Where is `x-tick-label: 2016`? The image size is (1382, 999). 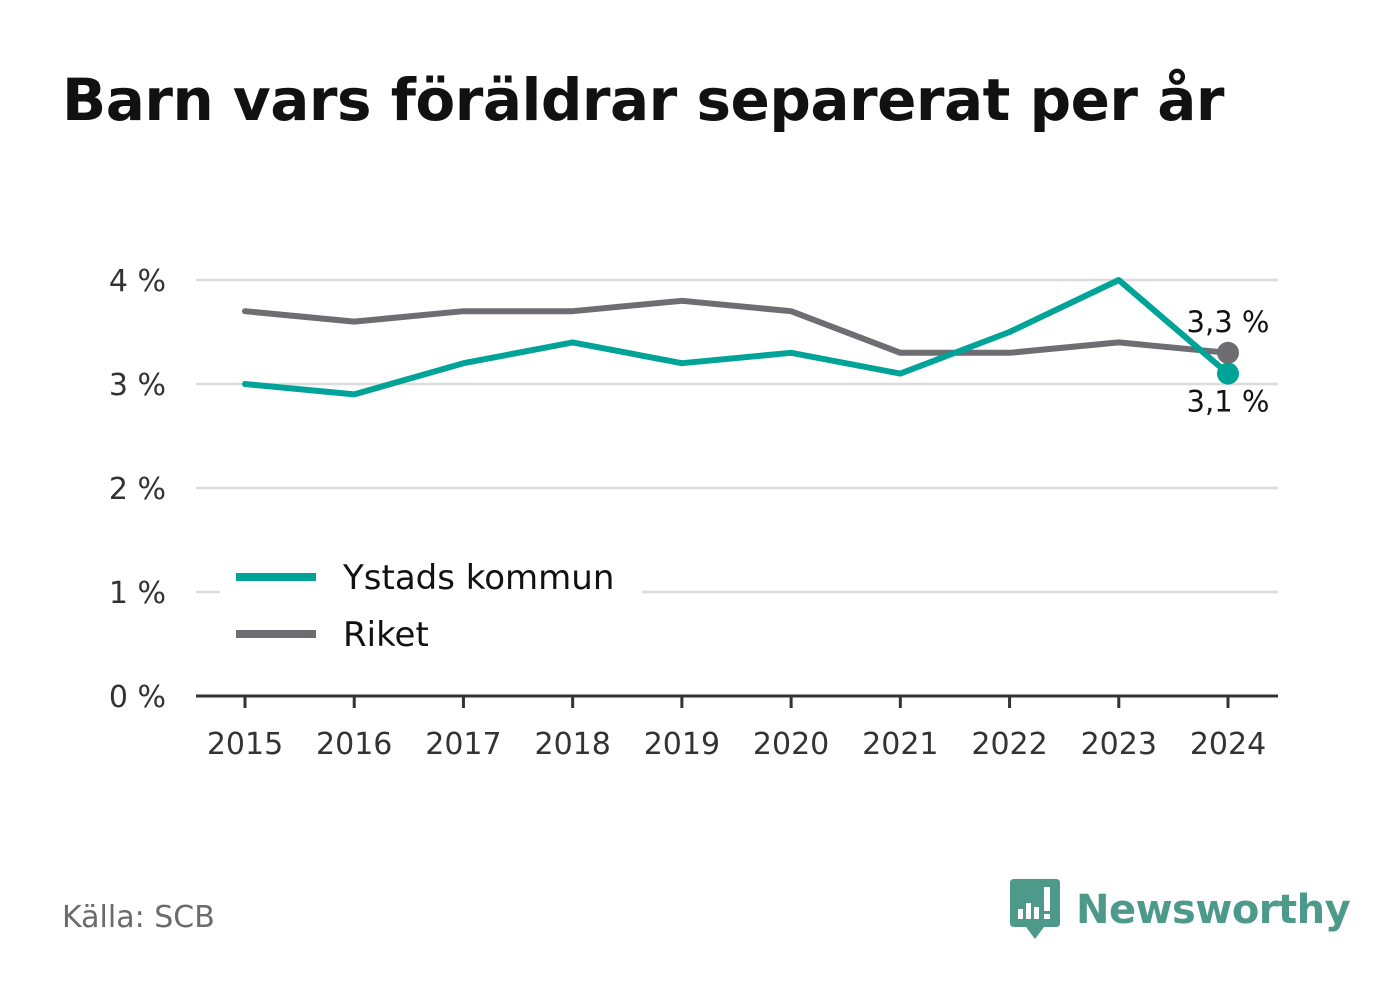 x-tick-label: 2016 is located at coordinates (354, 744).